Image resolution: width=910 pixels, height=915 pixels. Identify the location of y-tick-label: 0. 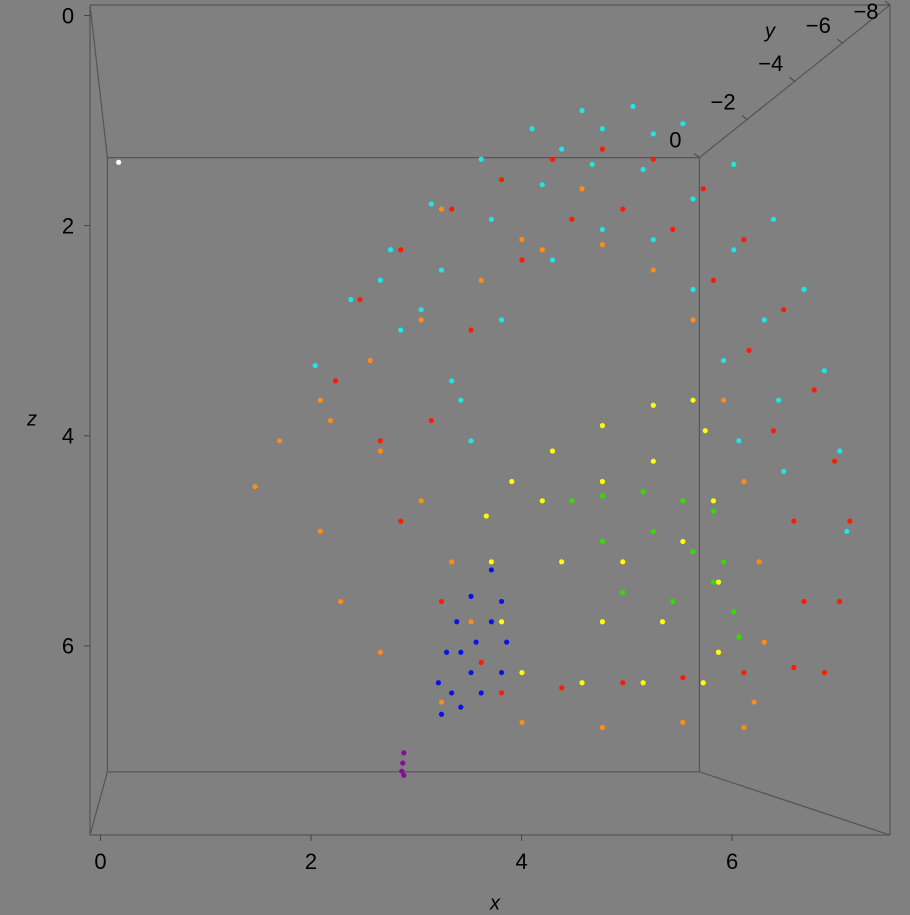
(675, 139).